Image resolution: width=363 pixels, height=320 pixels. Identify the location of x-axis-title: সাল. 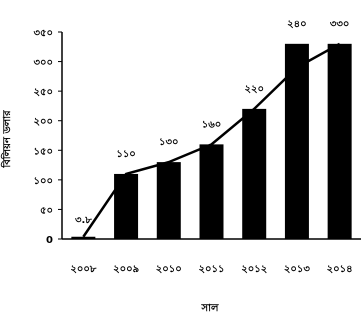
(210, 308).